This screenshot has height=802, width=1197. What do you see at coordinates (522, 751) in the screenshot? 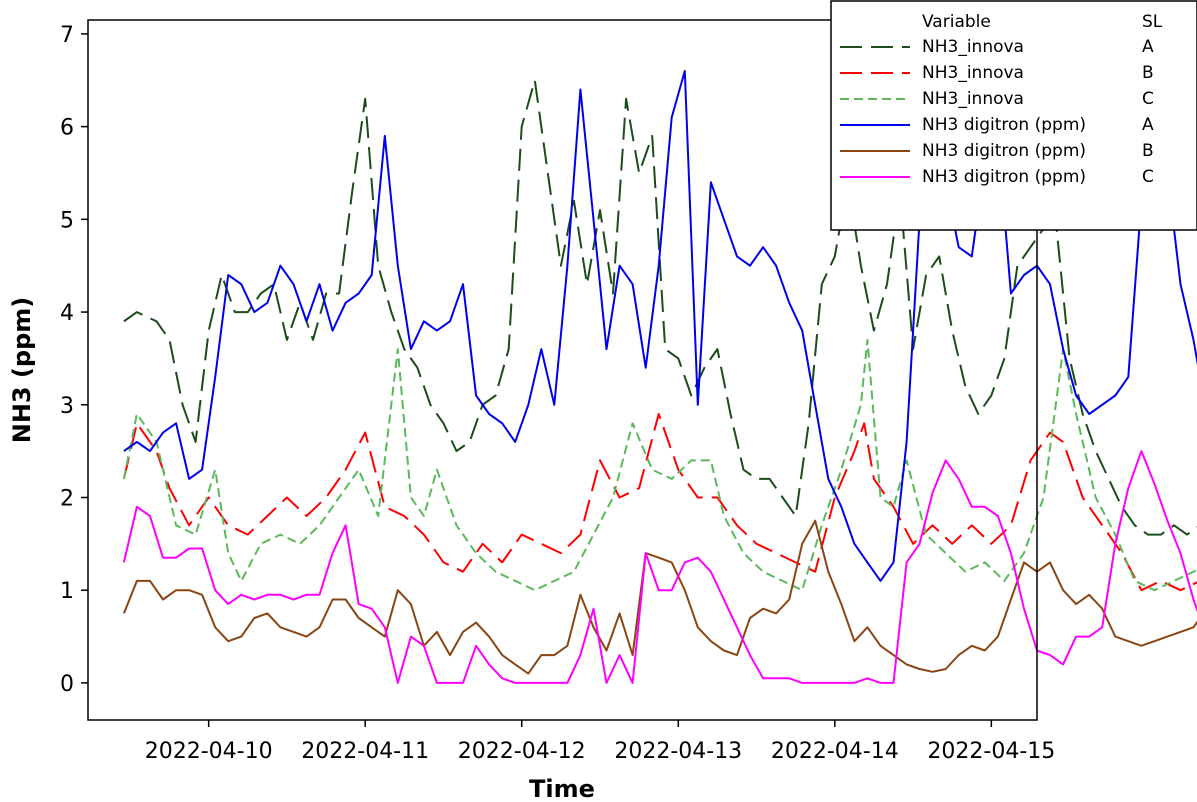
I see `x-tick-label: 2022-04-12` at bounding box center [522, 751].